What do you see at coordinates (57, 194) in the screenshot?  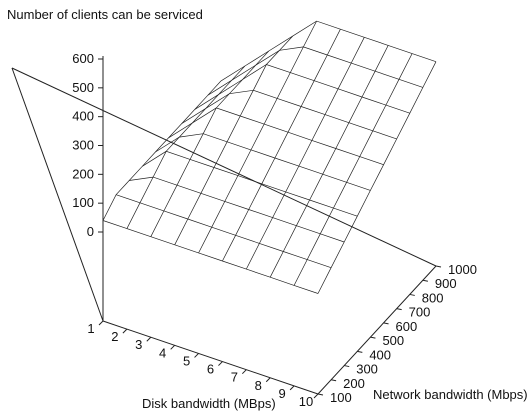 I see `floor-back-left-line` at bounding box center [57, 194].